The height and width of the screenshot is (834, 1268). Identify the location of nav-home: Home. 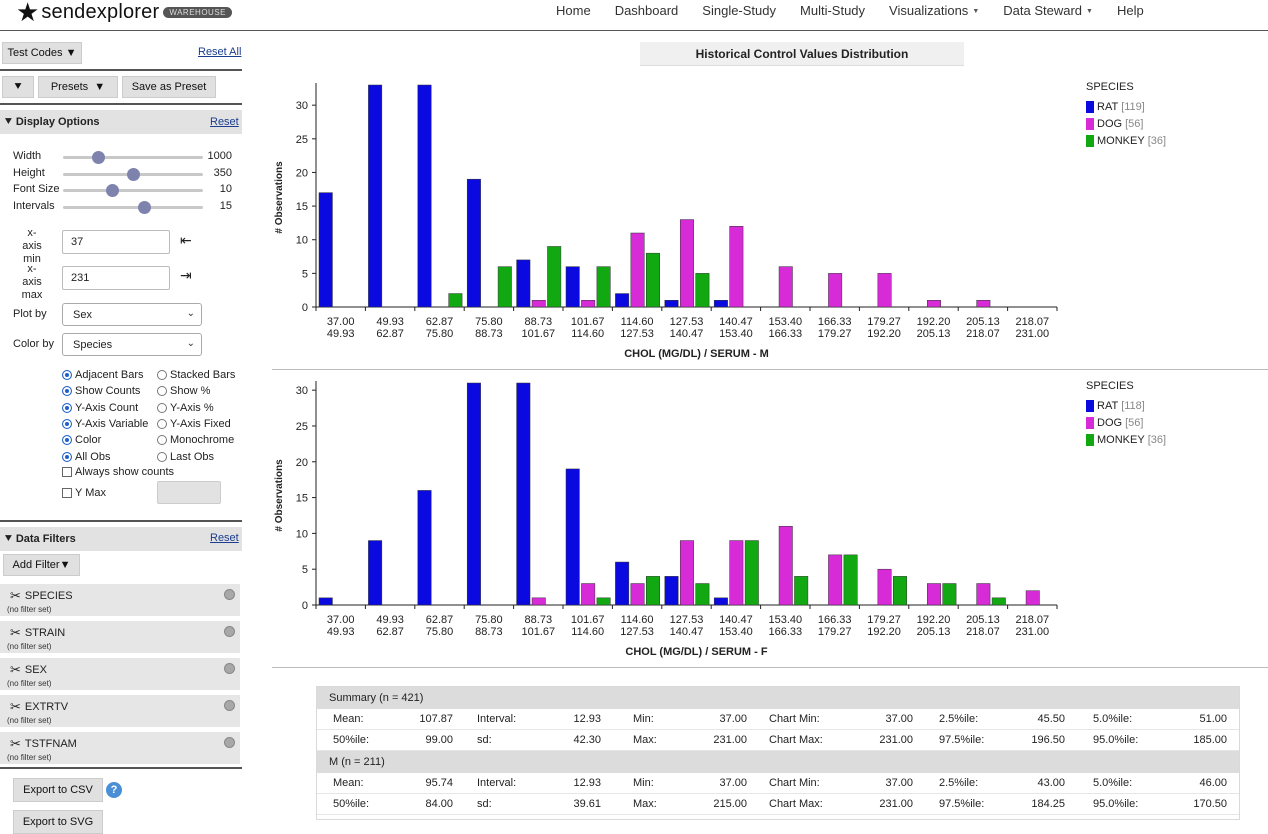
(573, 10).